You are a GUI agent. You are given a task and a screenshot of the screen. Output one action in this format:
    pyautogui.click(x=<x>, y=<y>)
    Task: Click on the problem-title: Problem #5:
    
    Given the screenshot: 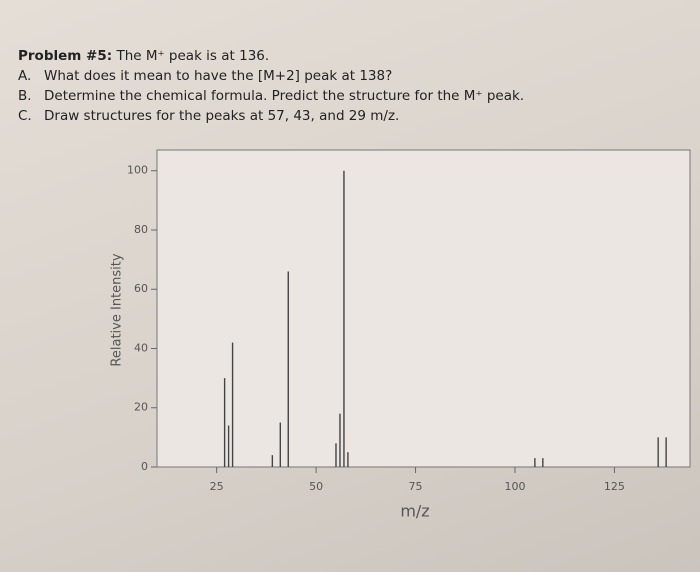 What is the action you would take?
    pyautogui.click(x=65, y=56)
    